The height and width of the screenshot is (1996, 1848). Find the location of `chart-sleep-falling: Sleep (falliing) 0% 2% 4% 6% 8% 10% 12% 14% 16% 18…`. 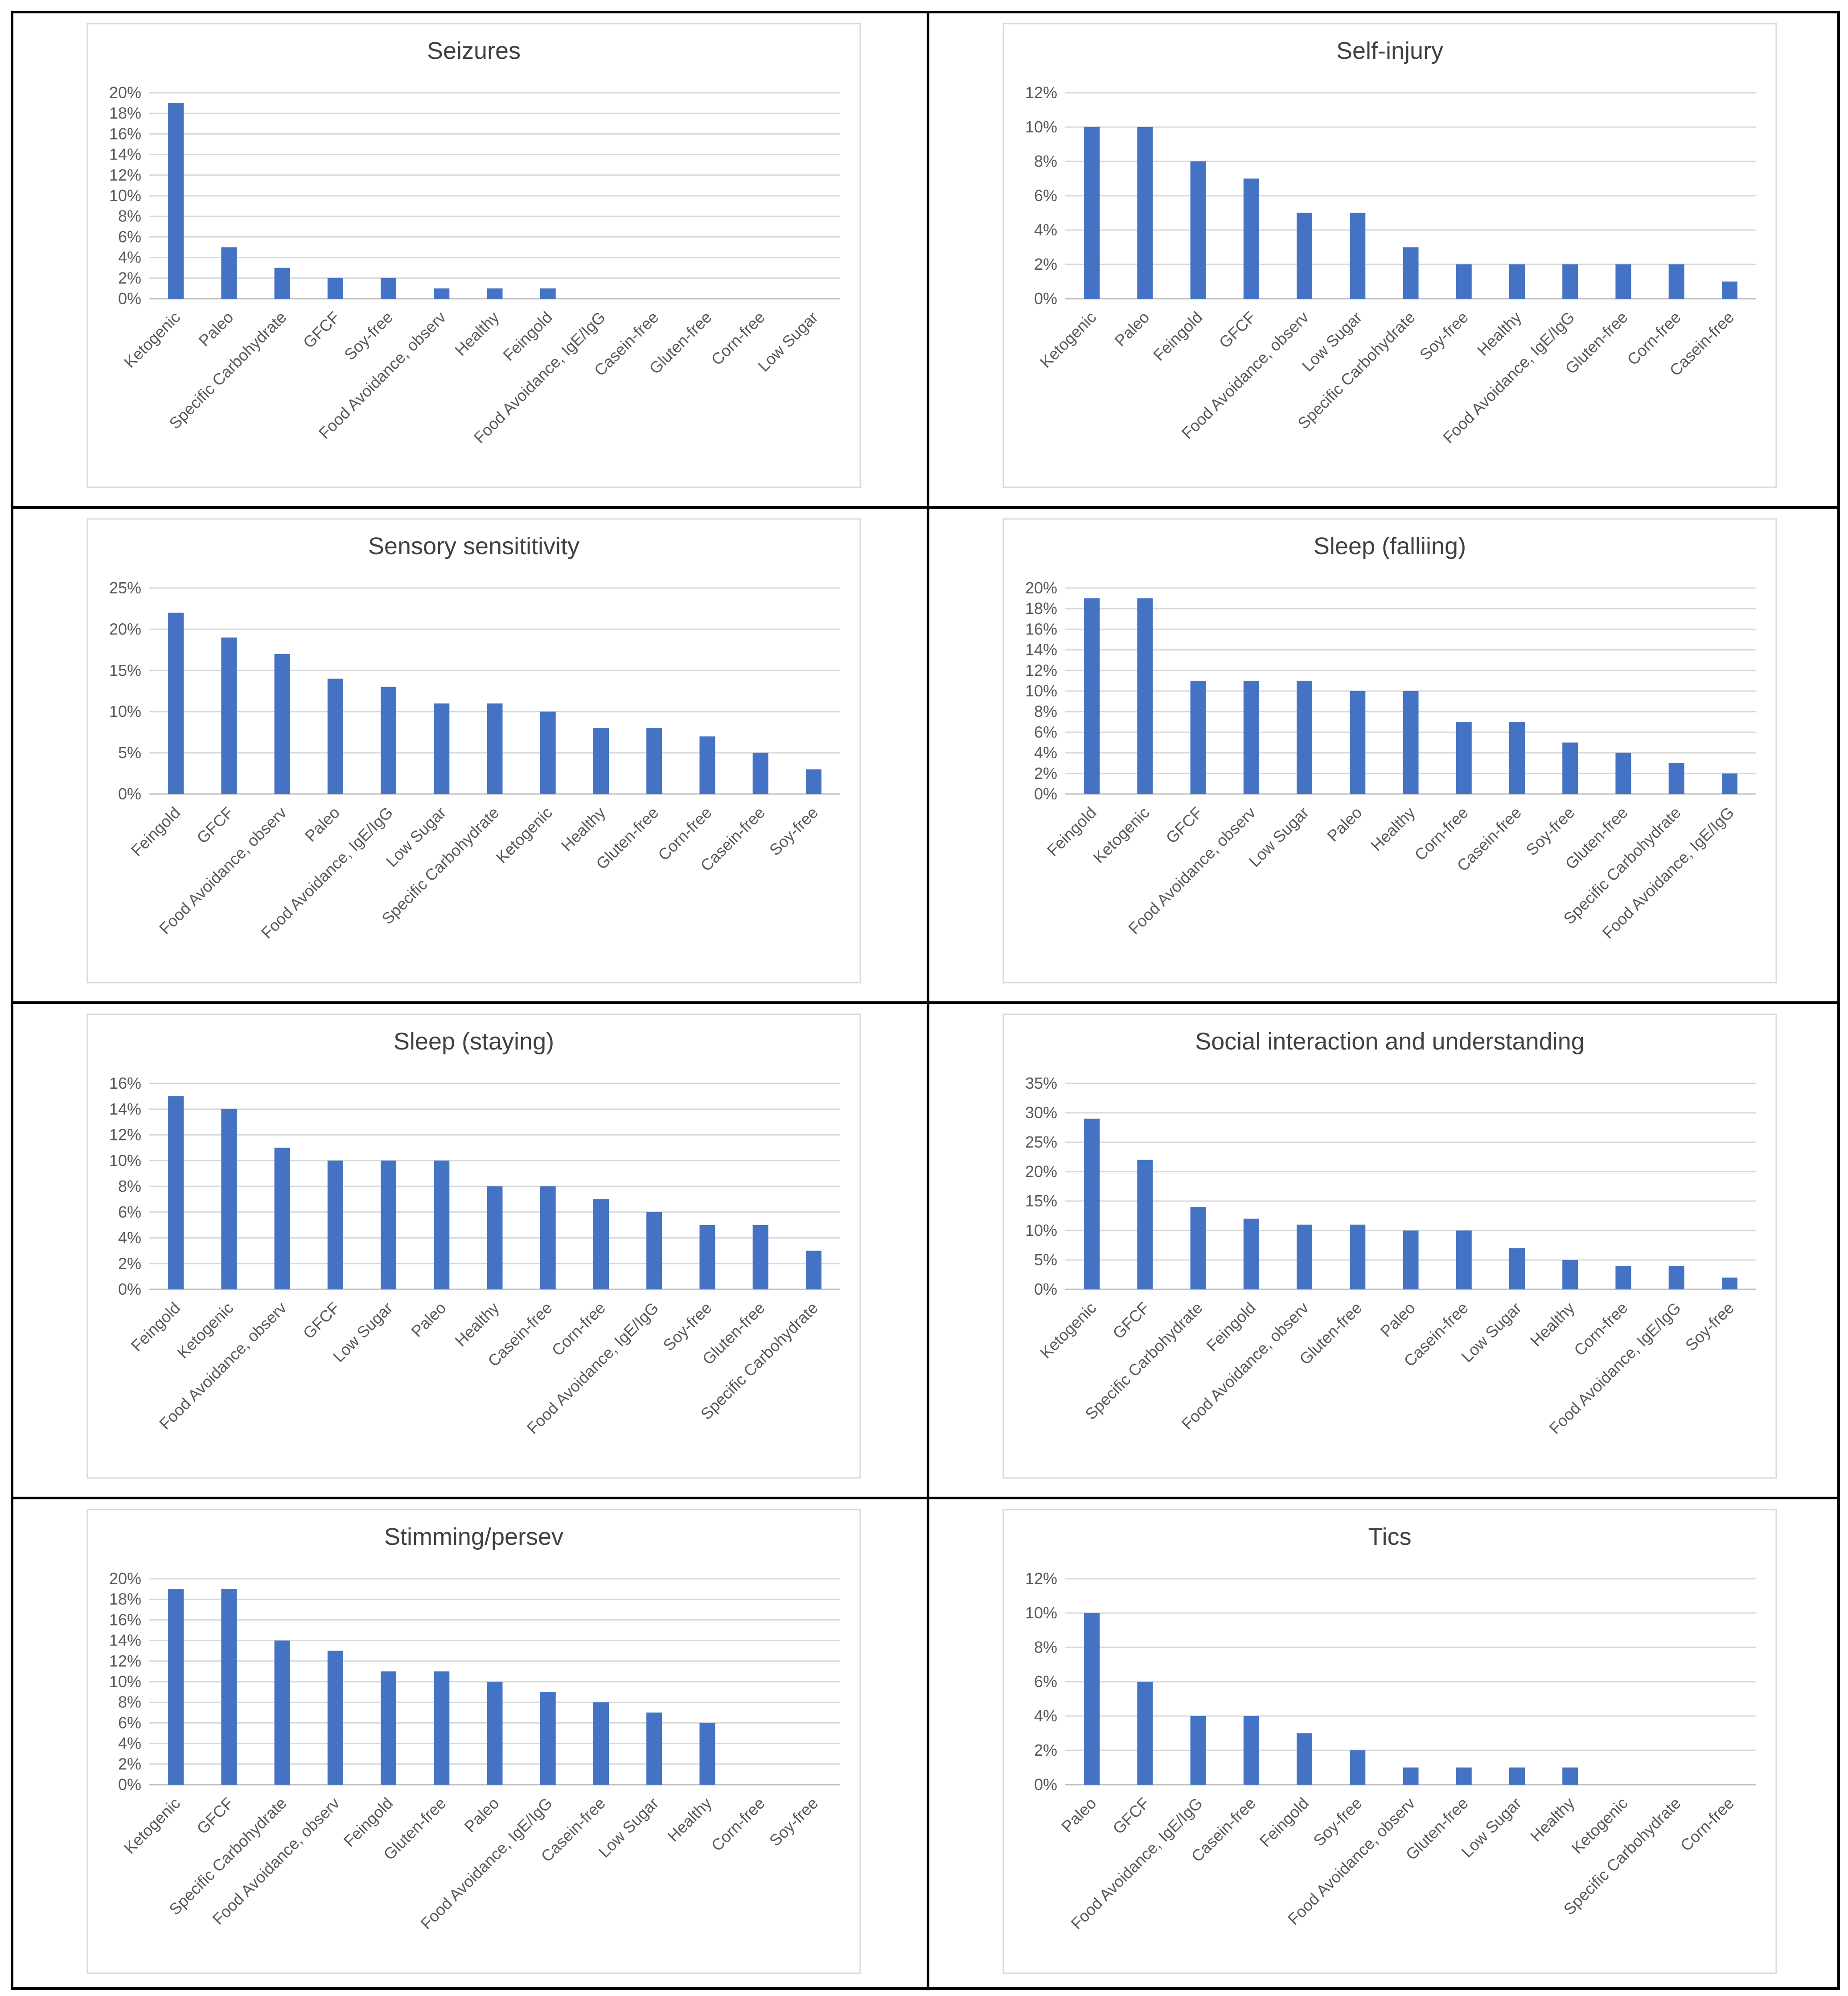

chart-sleep-falling: Sleep (falliing) 0% 2% 4% 6% 8% 10% 12% 14% 16% 18… is located at coordinates (1389, 751).